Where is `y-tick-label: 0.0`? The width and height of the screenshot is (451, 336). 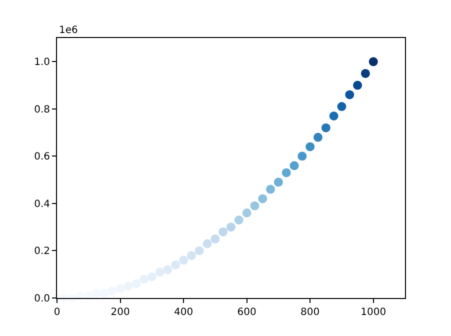
y-tick-label: 0.0 is located at coordinates (42, 299).